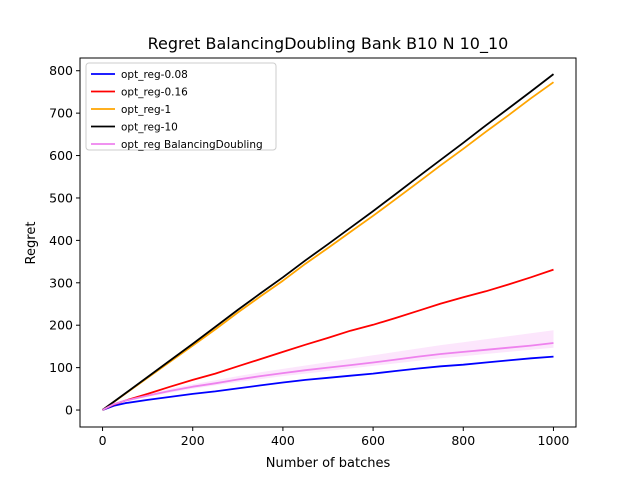 This screenshot has height=480, width=640. Describe the element at coordinates (61, 282) in the screenshot. I see `y-tick-label: 300` at that location.